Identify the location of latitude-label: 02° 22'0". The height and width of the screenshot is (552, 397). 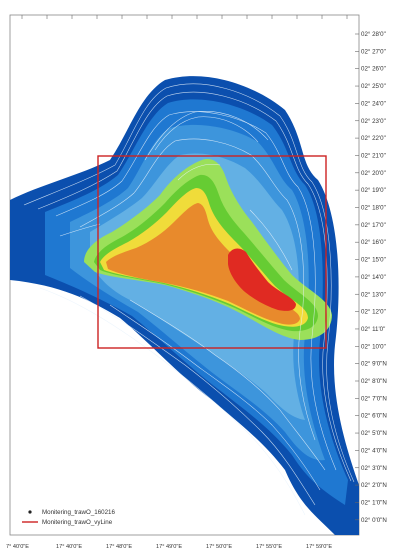
(373, 138).